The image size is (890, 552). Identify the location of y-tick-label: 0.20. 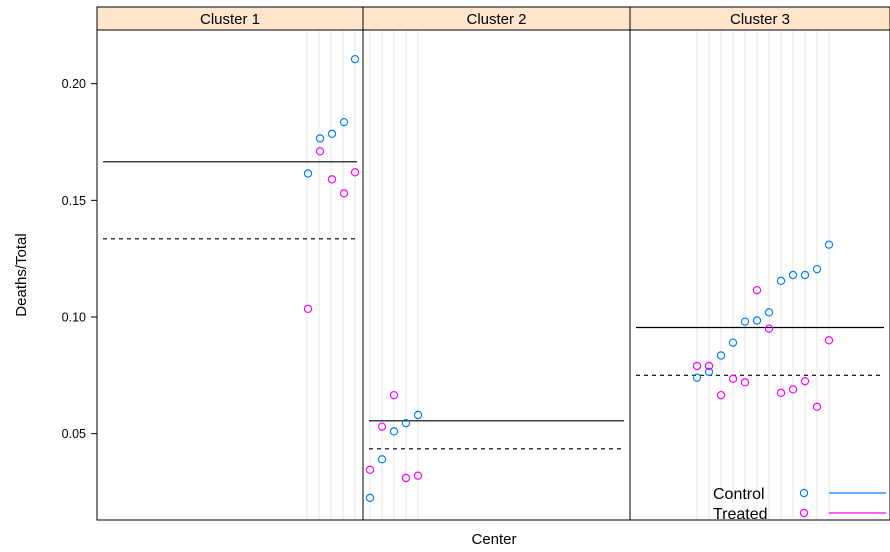
(74, 84).